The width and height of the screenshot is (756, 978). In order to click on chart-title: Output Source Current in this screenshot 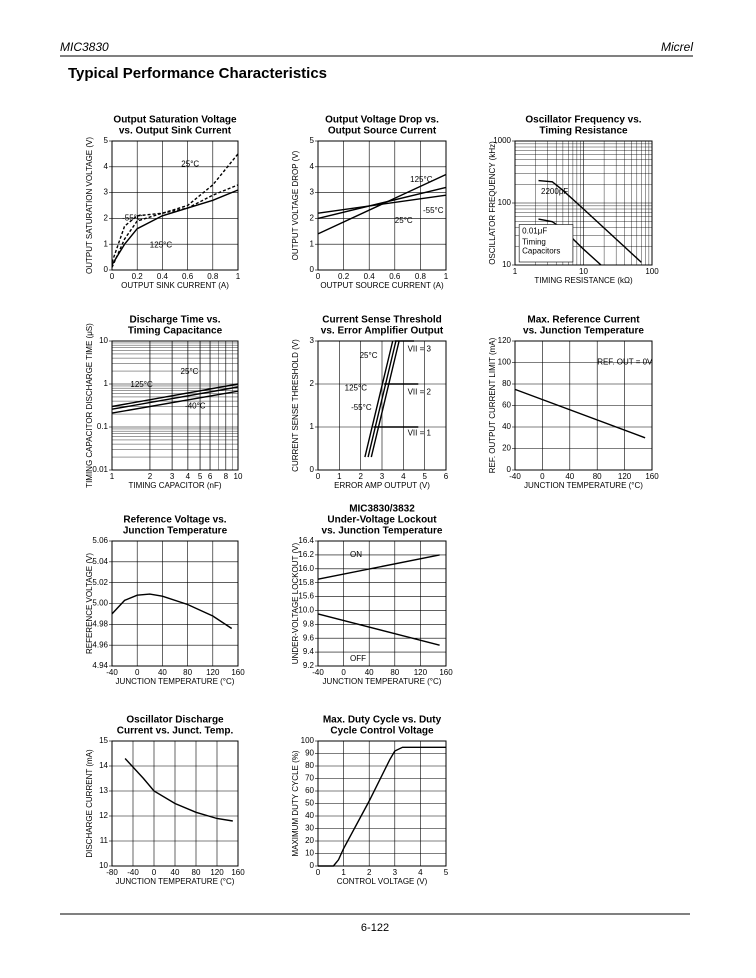, I will do `click(382, 131)`.